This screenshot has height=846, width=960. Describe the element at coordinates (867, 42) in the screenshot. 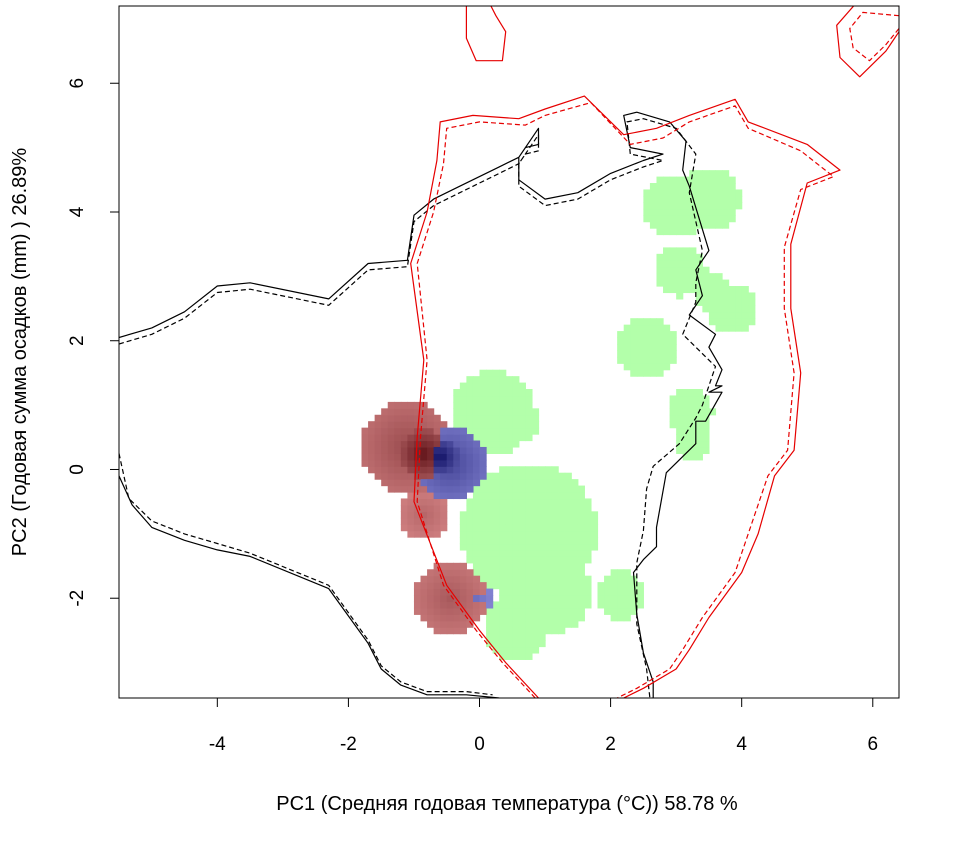

I see `envelope-line` at that location.